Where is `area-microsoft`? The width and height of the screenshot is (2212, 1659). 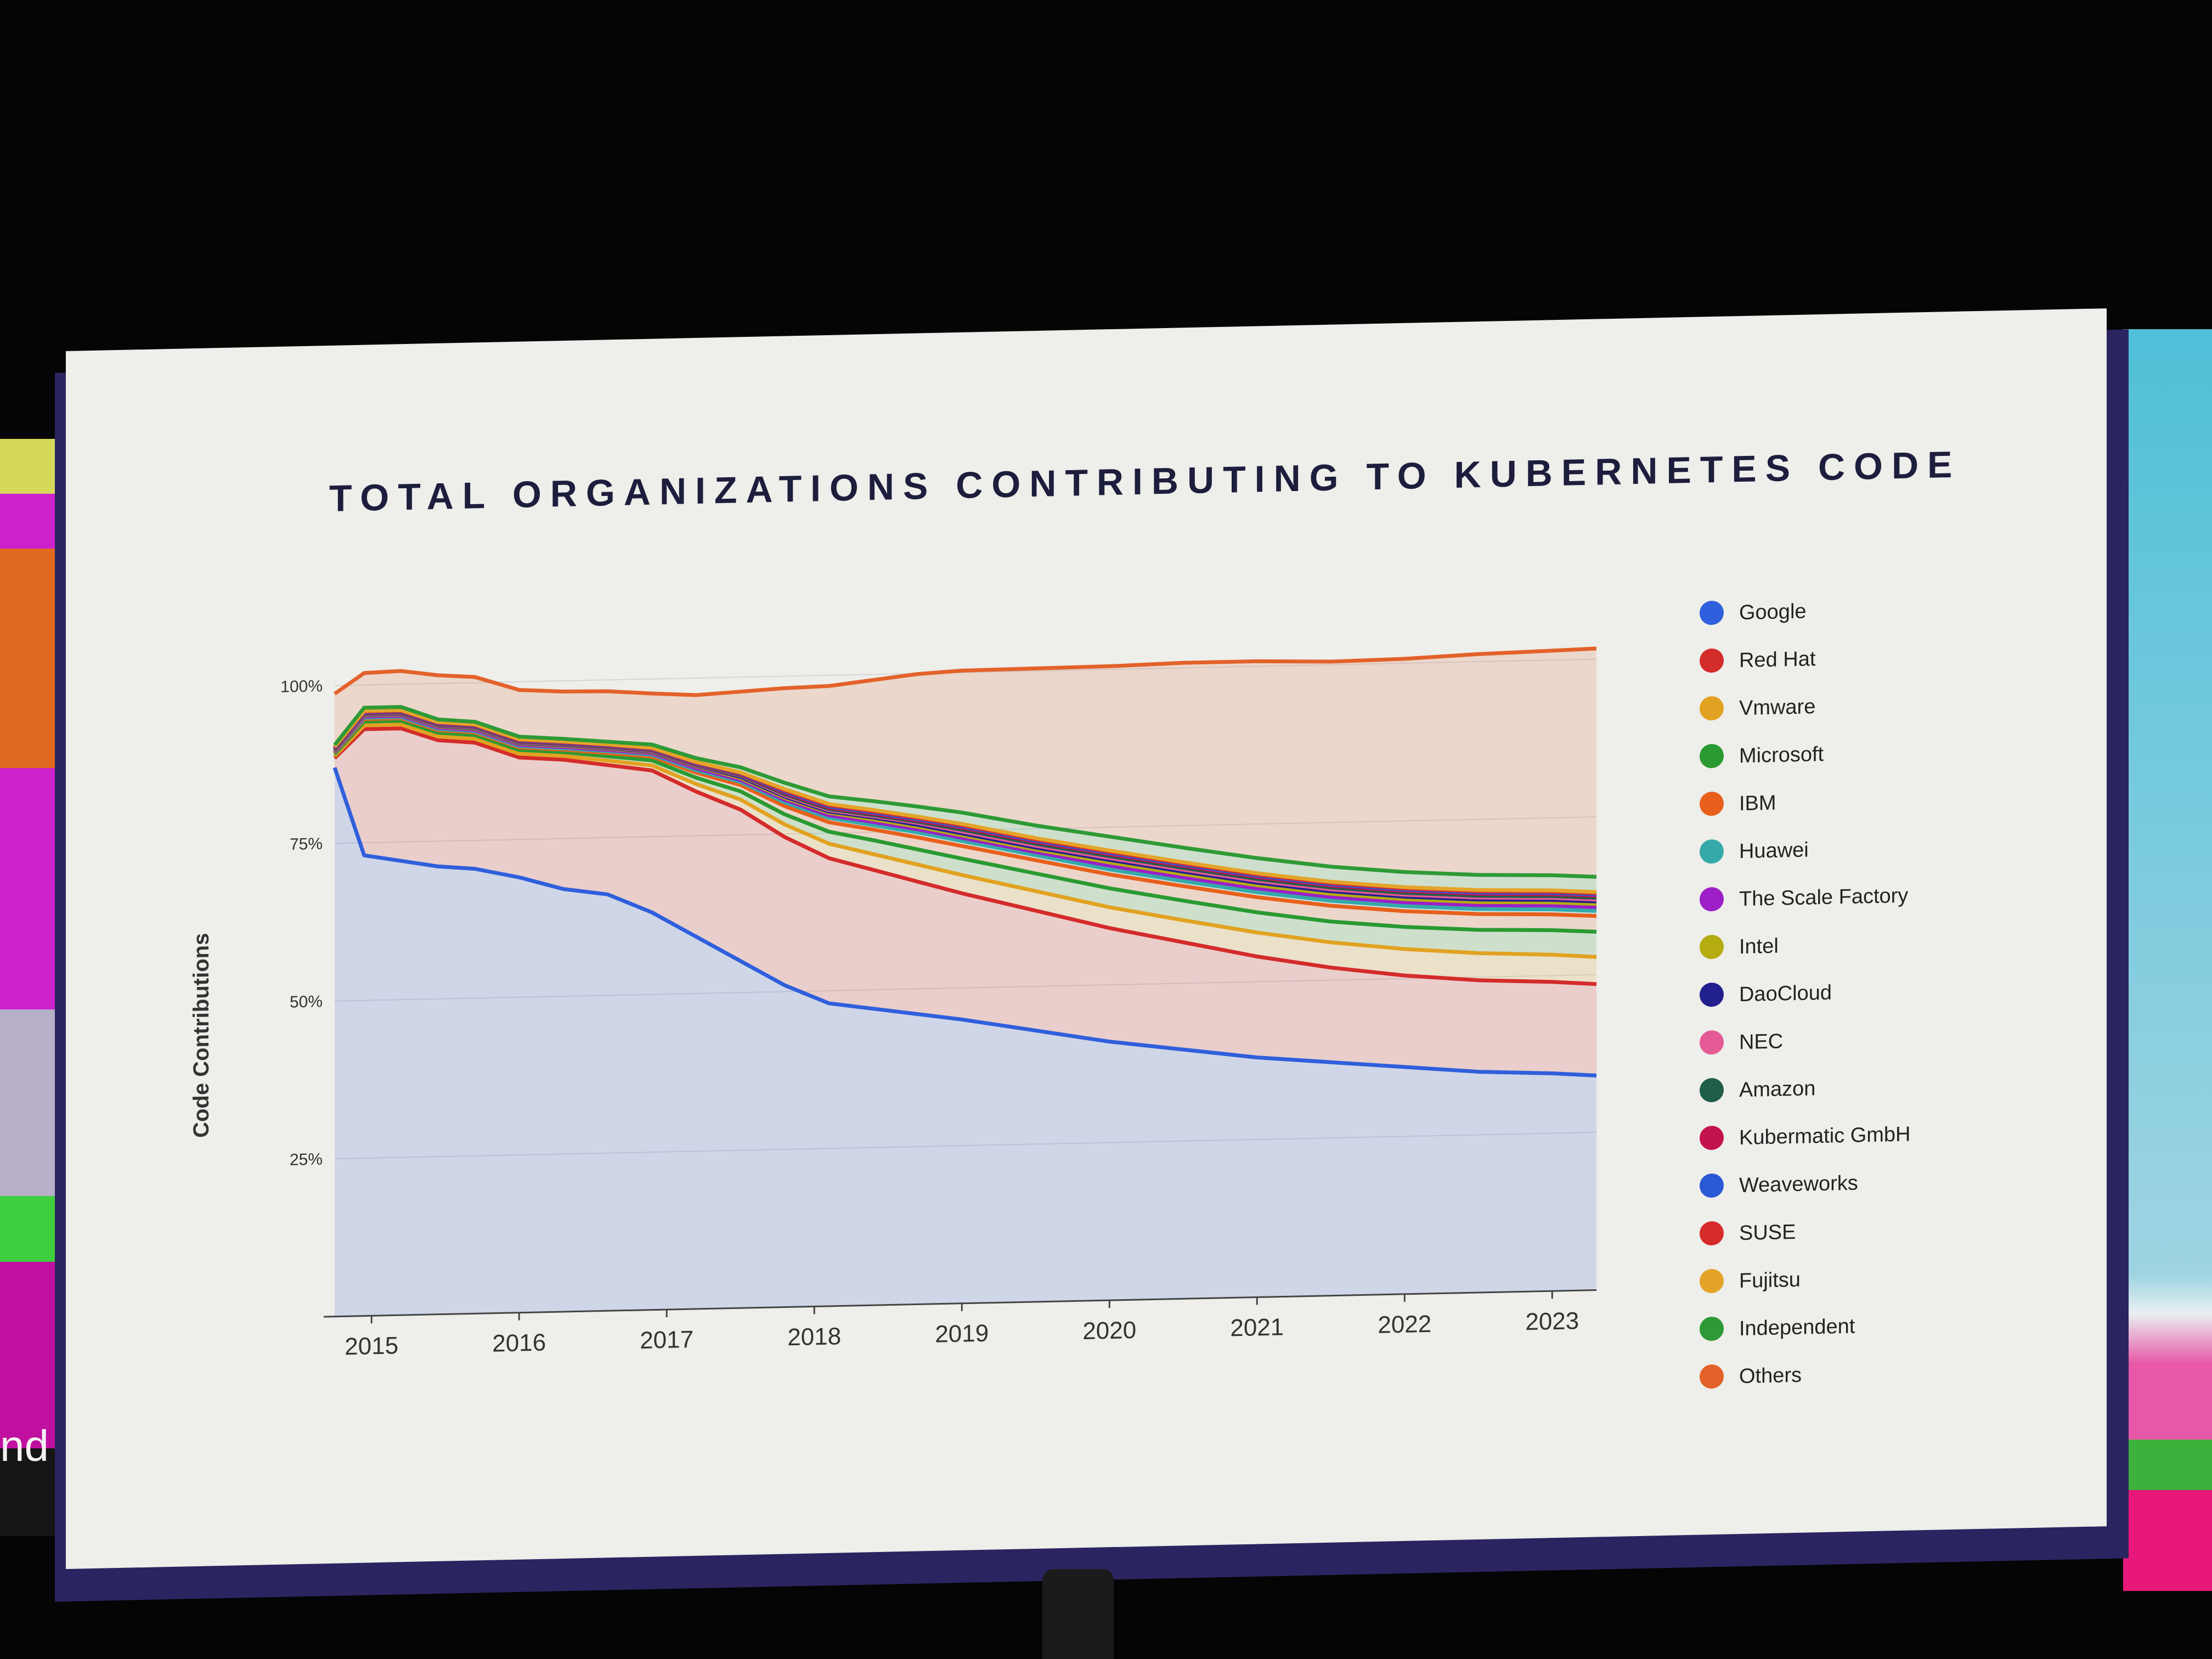
area-microsoft is located at coordinates (966, 838).